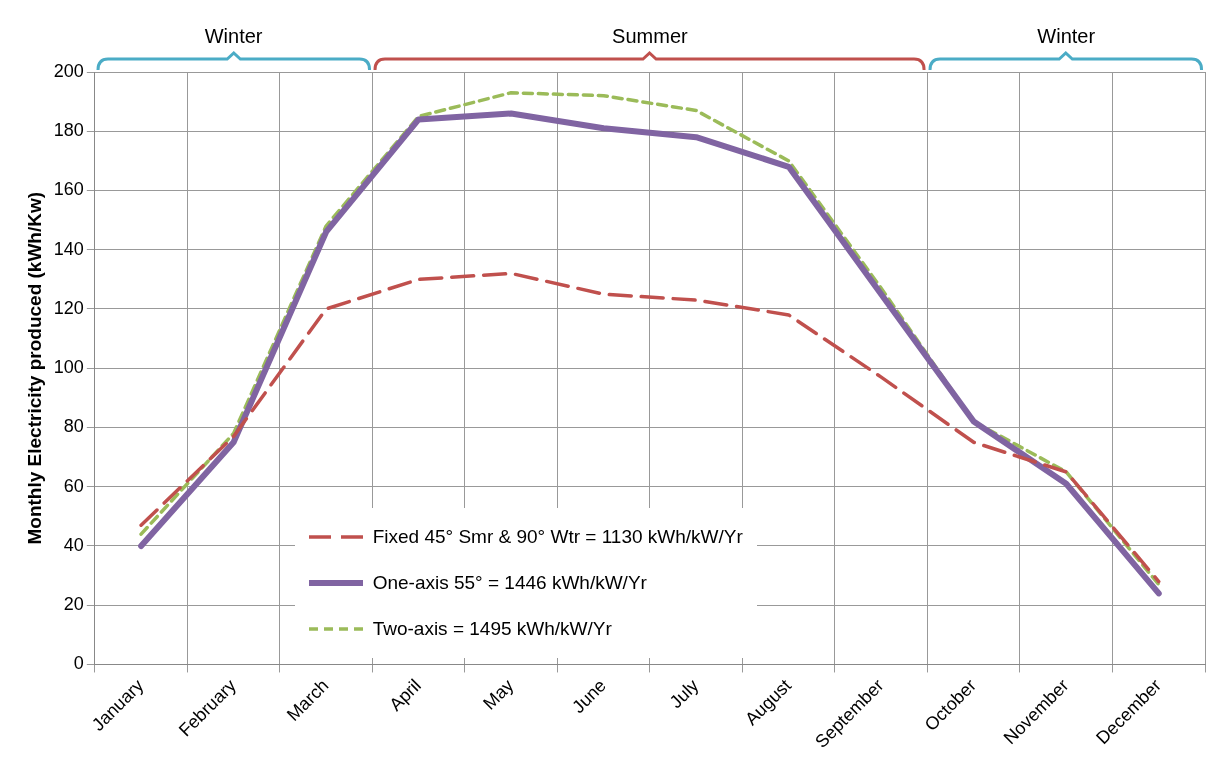  What do you see at coordinates (73, 604) in the screenshot?
I see `y-tick-label: 20` at bounding box center [73, 604].